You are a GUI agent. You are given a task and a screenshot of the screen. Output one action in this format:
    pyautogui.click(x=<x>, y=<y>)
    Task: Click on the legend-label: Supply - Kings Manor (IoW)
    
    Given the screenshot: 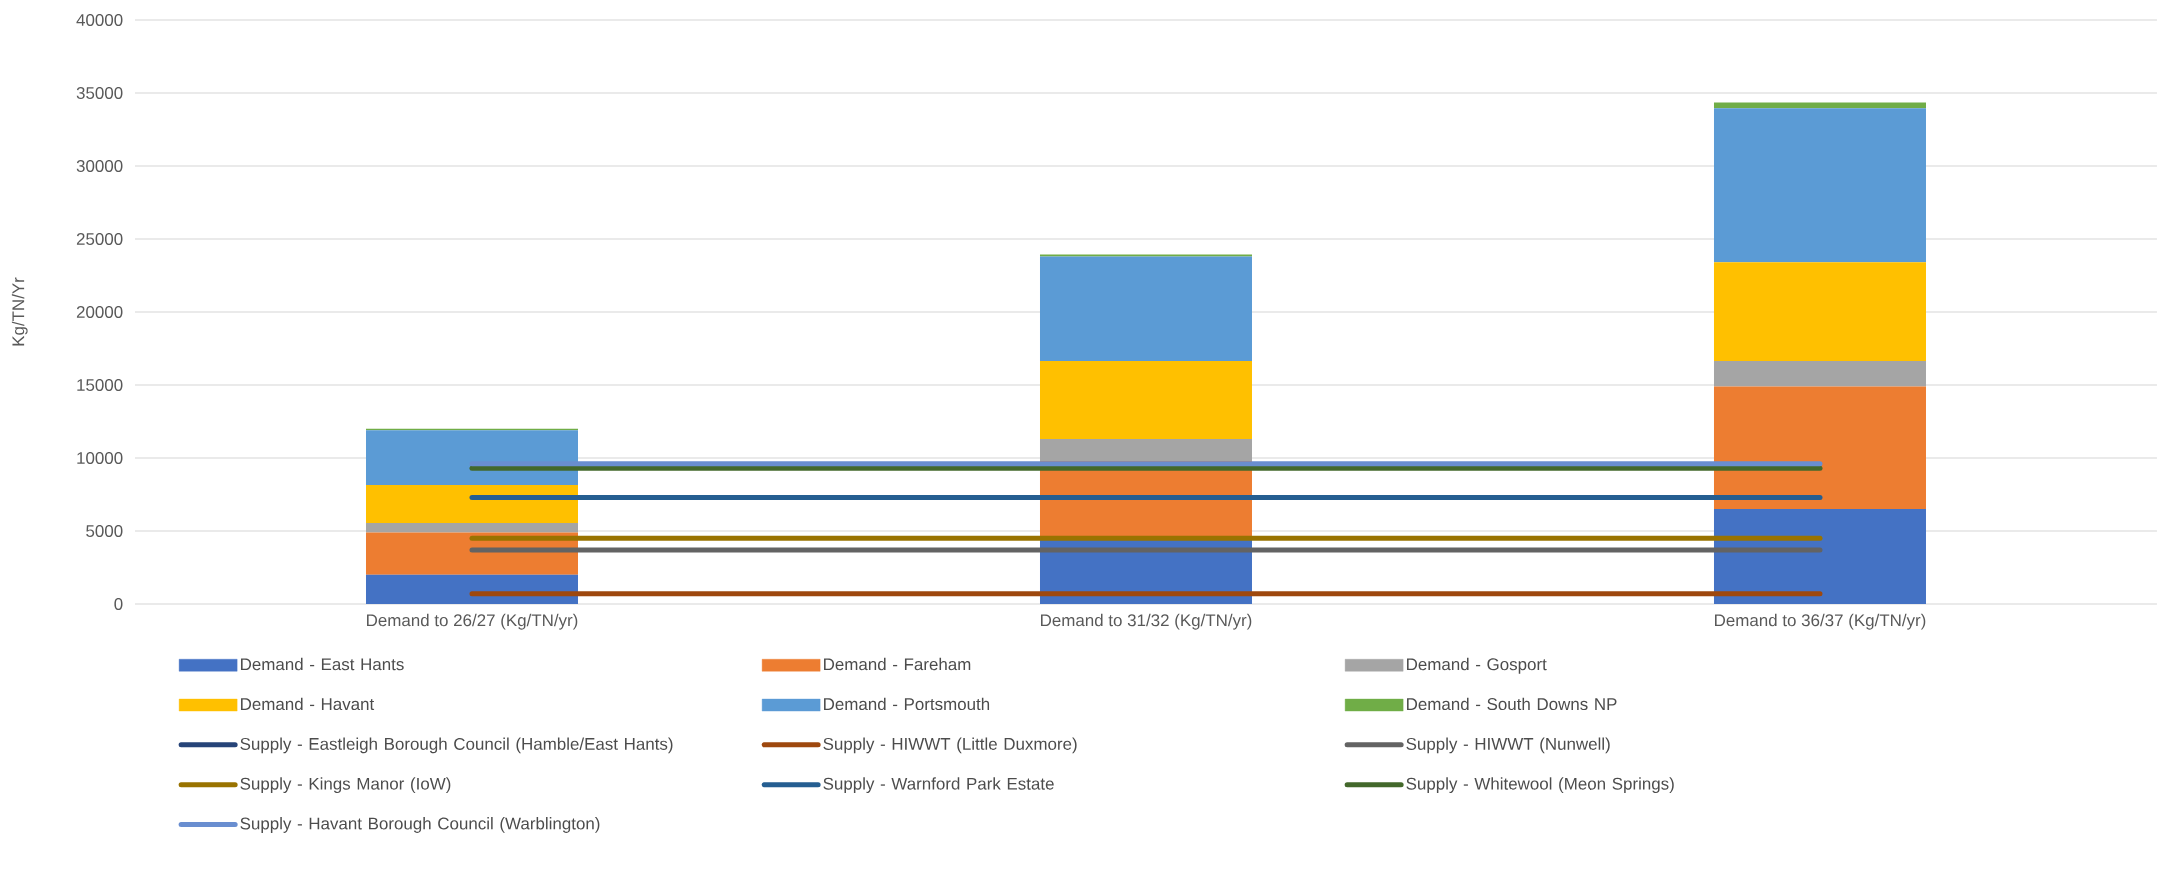 What is the action you would take?
    pyautogui.click(x=345, y=785)
    